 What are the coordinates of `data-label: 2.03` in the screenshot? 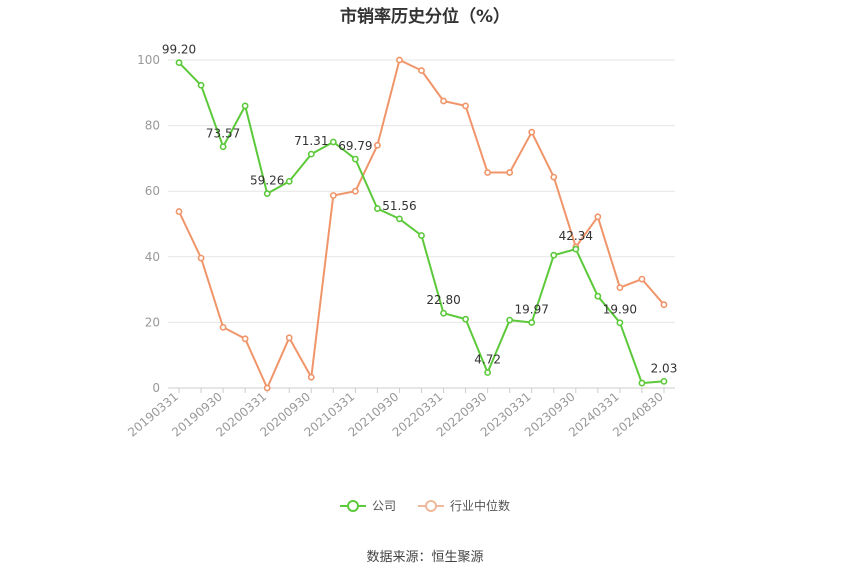 It's located at (664, 368).